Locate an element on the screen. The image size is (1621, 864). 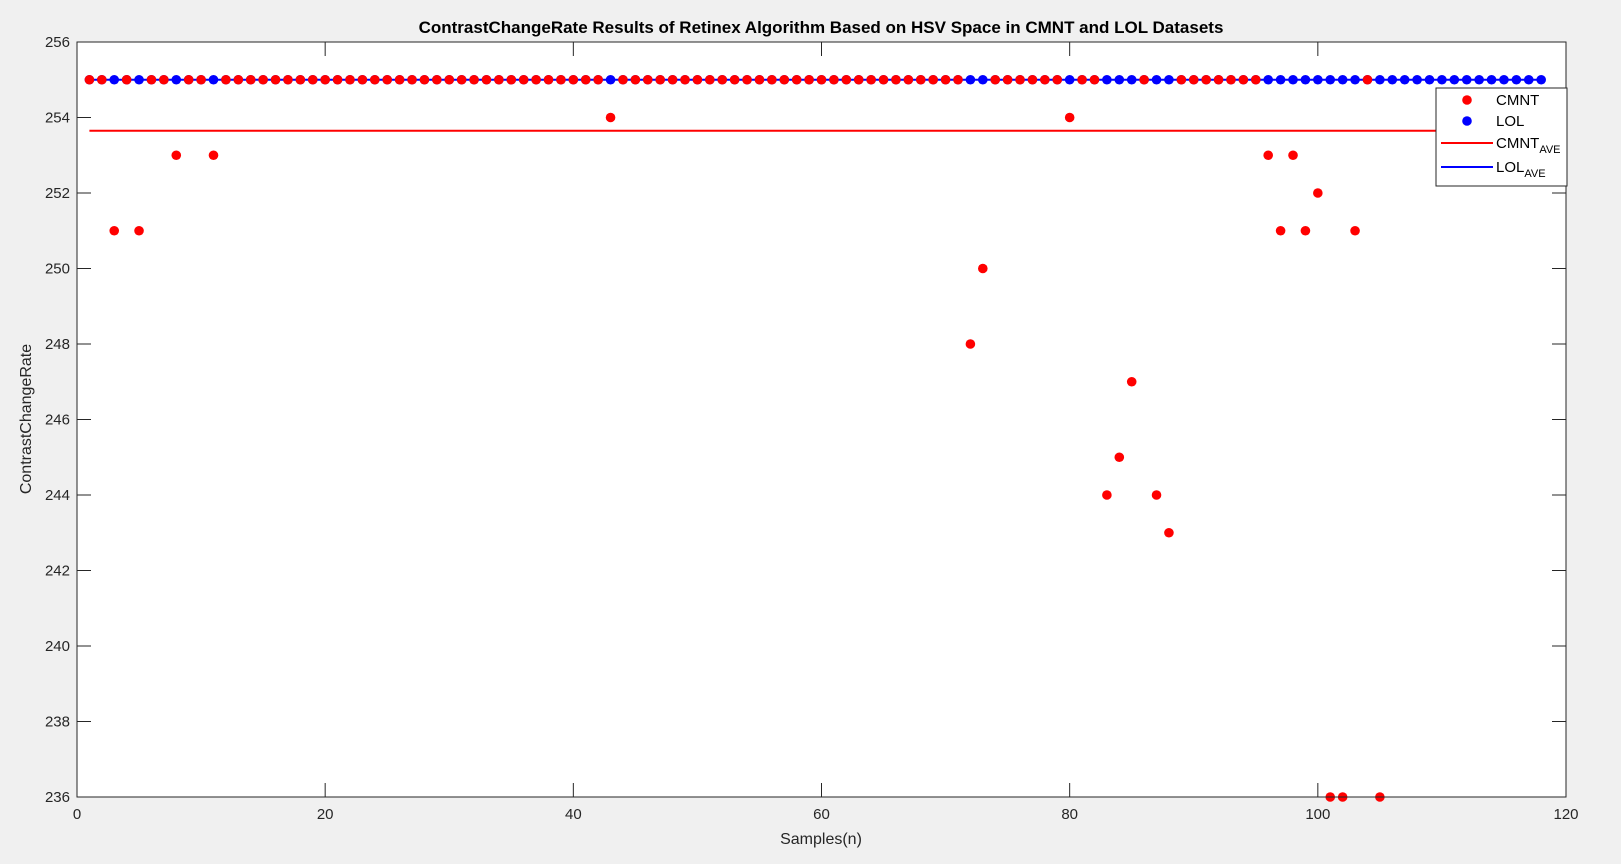
y-tick-label: 242 is located at coordinates (57, 571).